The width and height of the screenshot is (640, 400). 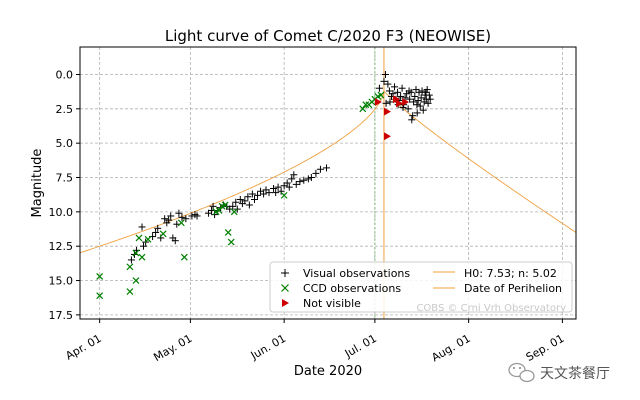 What do you see at coordinates (521, 372) in the screenshot?
I see `wechat-logo-icon` at bounding box center [521, 372].